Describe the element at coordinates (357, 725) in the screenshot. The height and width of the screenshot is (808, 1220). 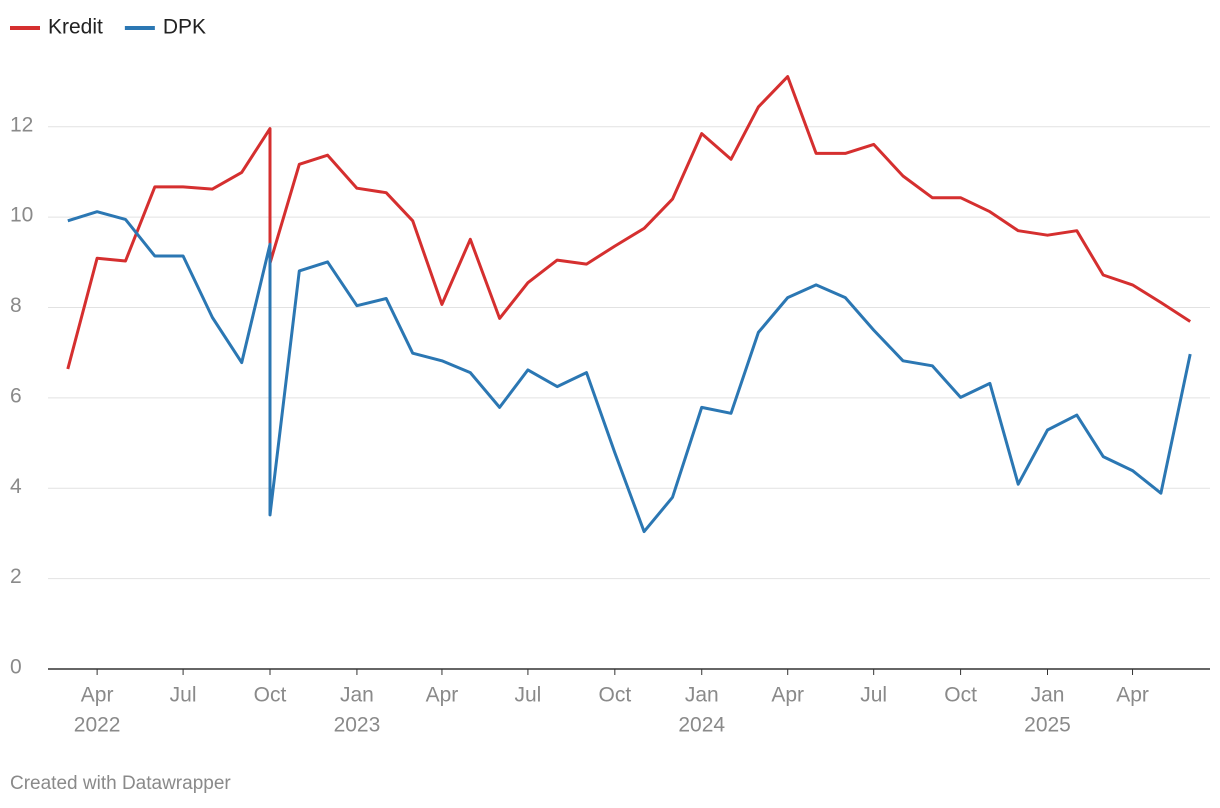
I see `x-tick-year: 2023` at that location.